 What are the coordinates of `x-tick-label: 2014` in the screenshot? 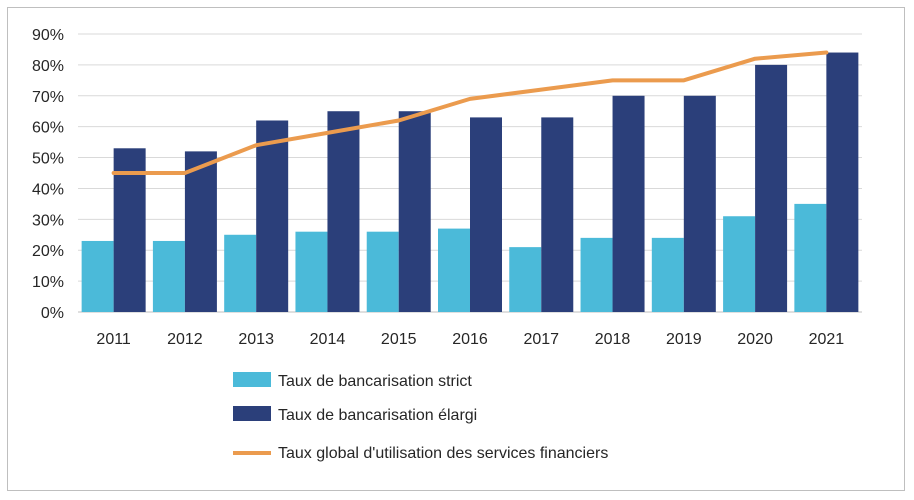 It's located at (328, 339).